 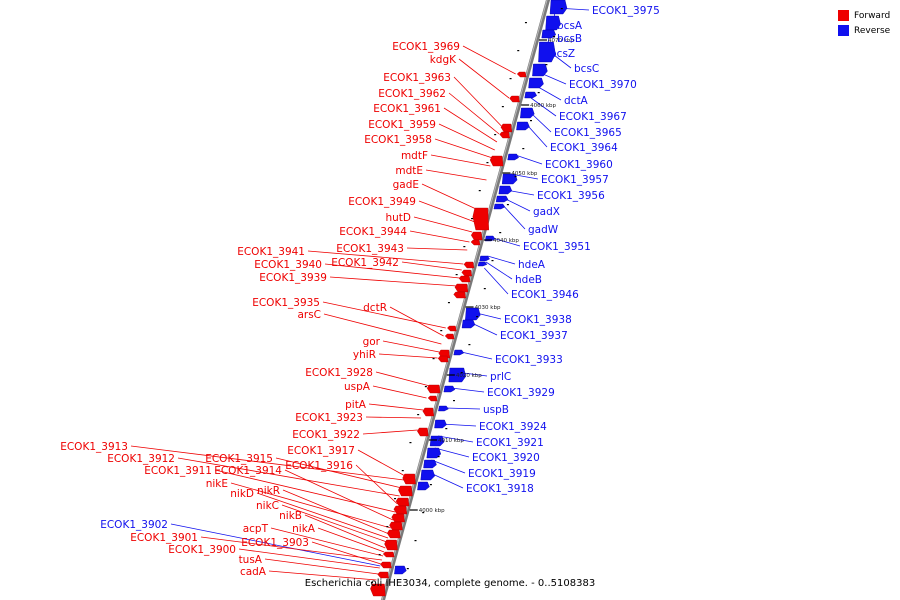 What do you see at coordinates (251, 560) in the screenshot?
I see `forward-gene-label: tusA` at bounding box center [251, 560].